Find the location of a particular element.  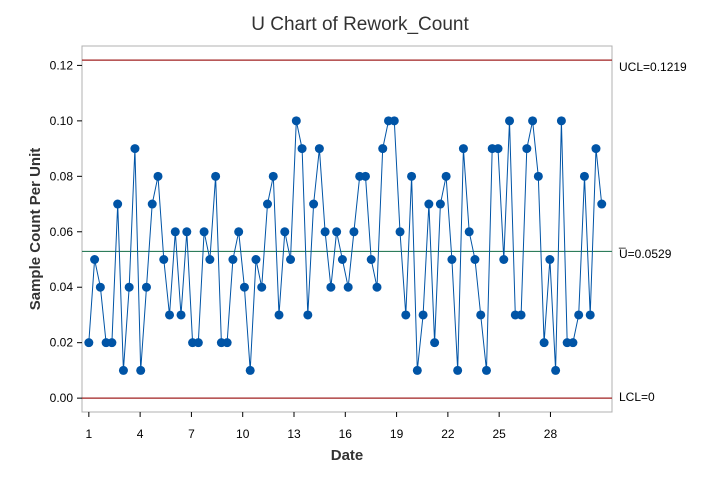

y-tick-label: 0.06 is located at coordinates (62, 232).